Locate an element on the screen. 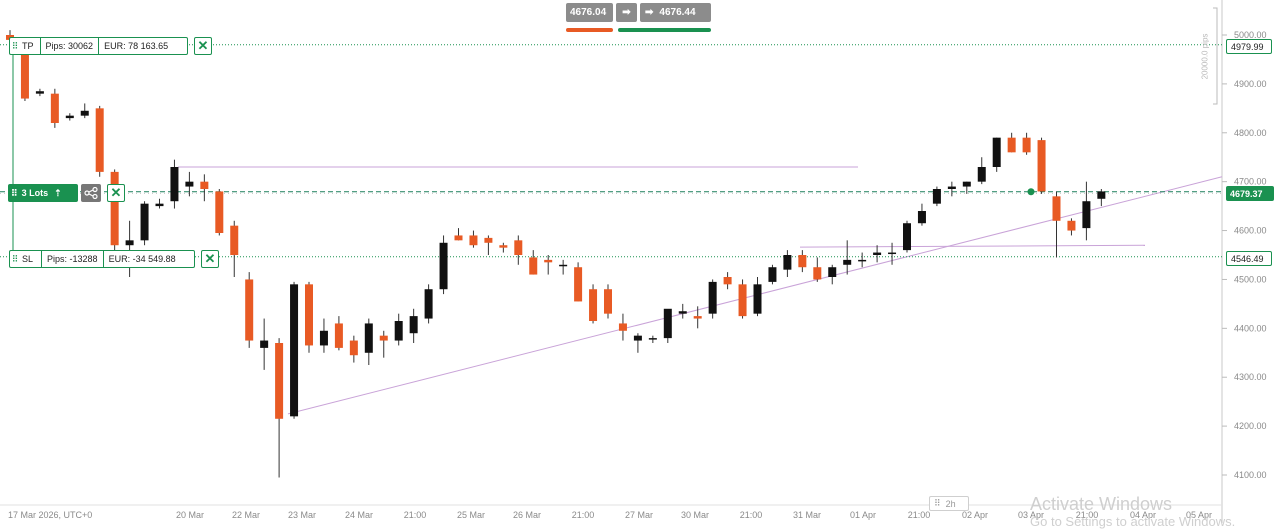  price-tick-label: 4800.00 is located at coordinates (1250, 133).